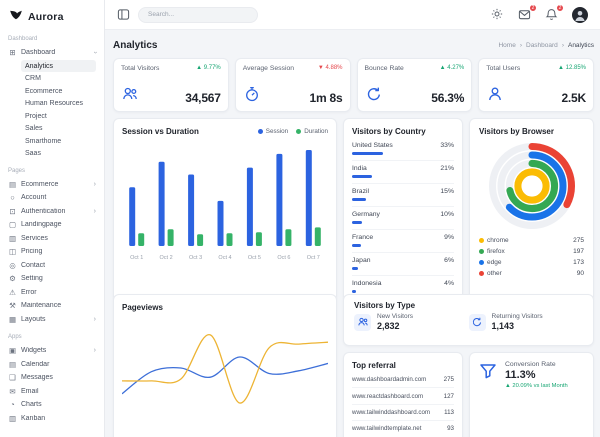 The width and height of the screenshot is (600, 437). I want to click on sidebar-item-analytics: Analytics, so click(58, 65).